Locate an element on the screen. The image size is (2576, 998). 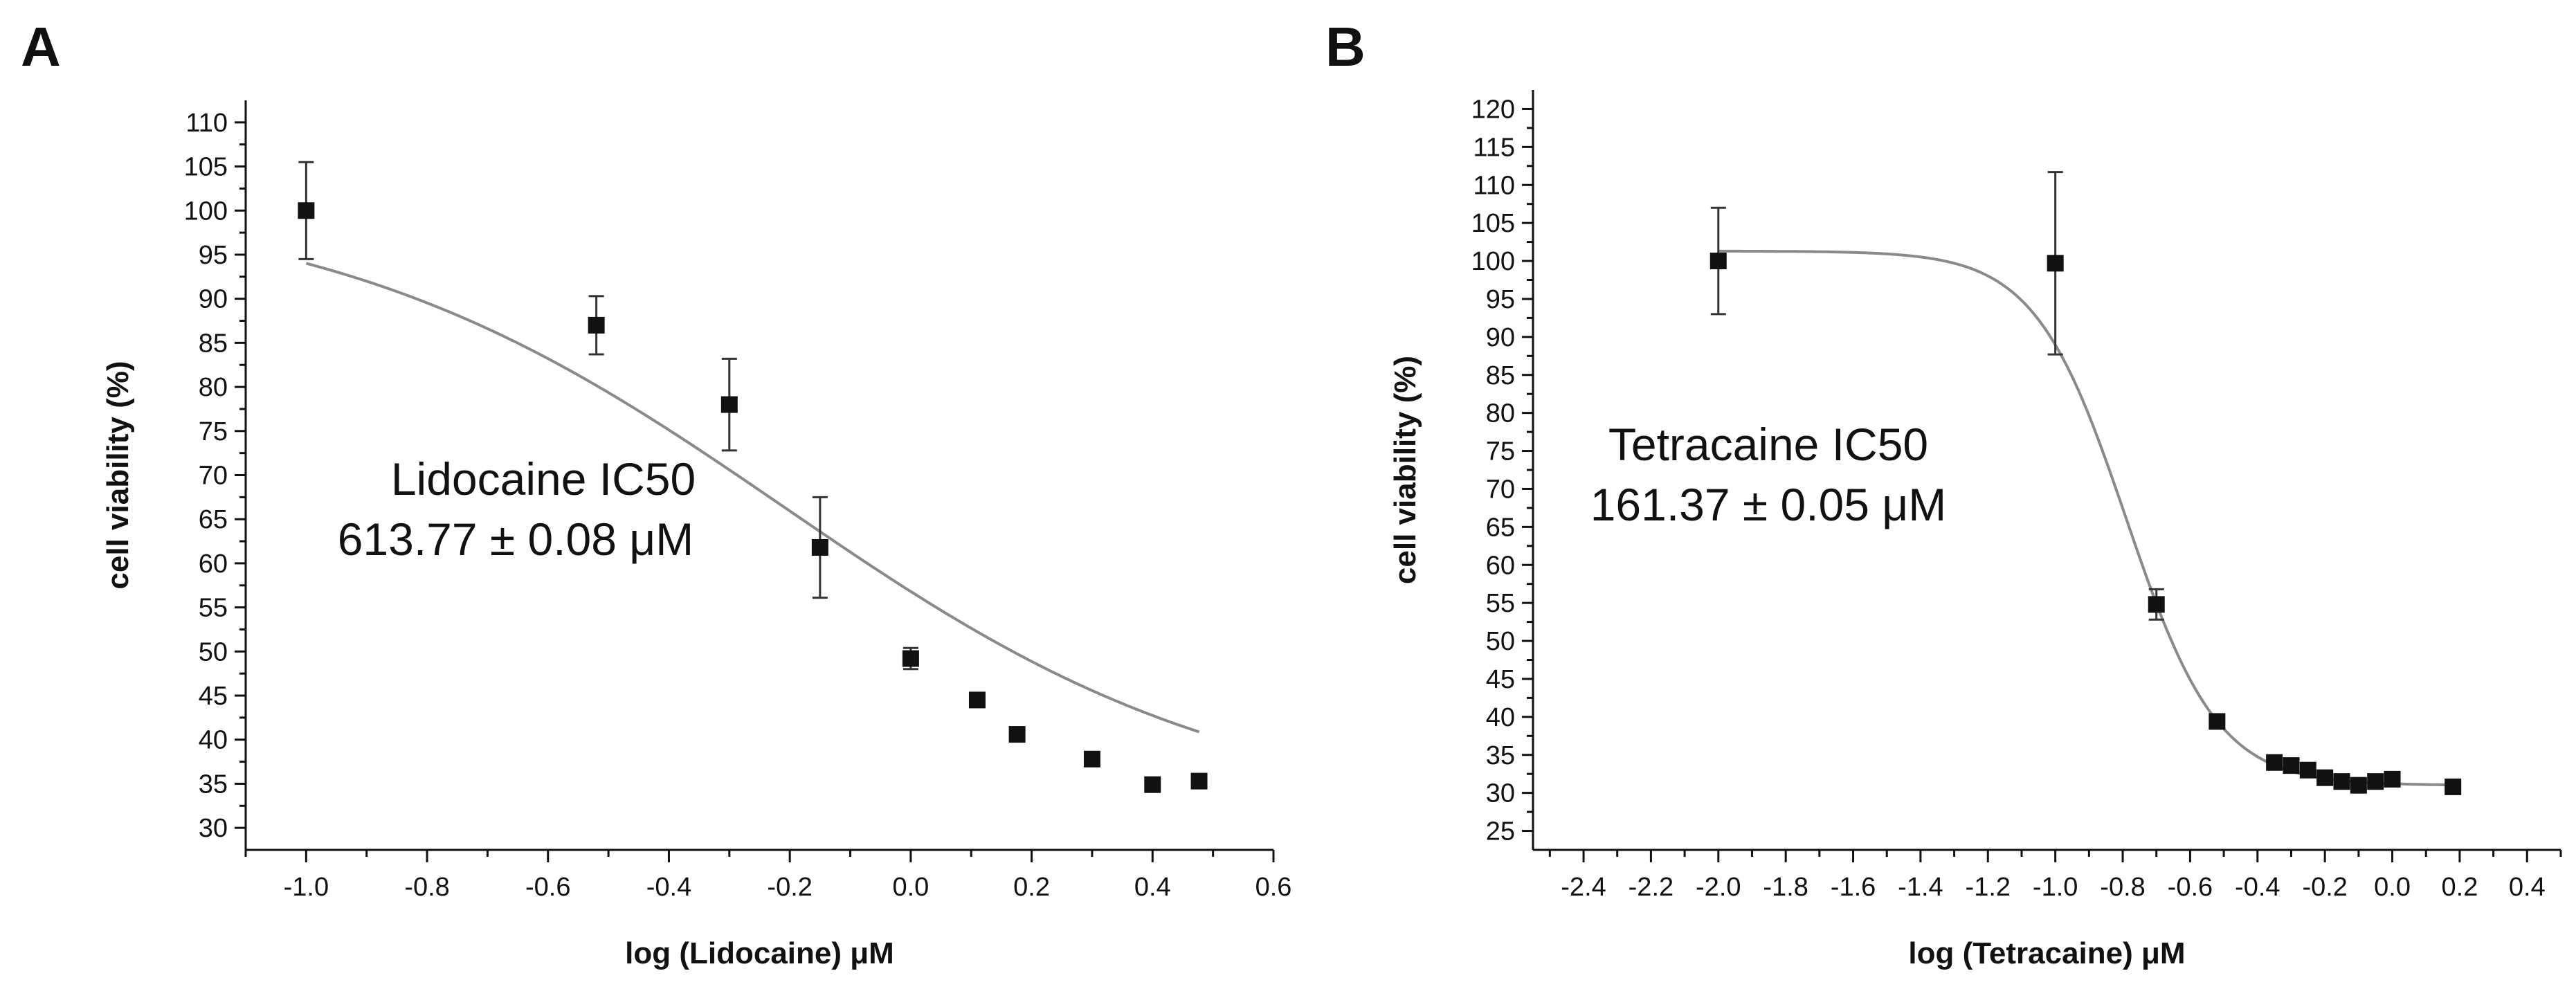
y-tick-label: 105 is located at coordinates (206, 167).